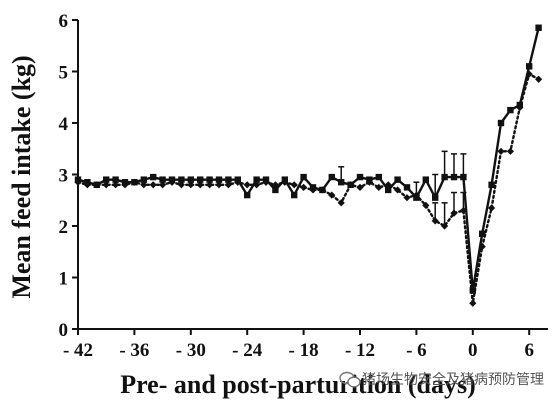 This screenshot has height=404, width=554. I want to click on x-tick-label: - 24, so click(247, 350).